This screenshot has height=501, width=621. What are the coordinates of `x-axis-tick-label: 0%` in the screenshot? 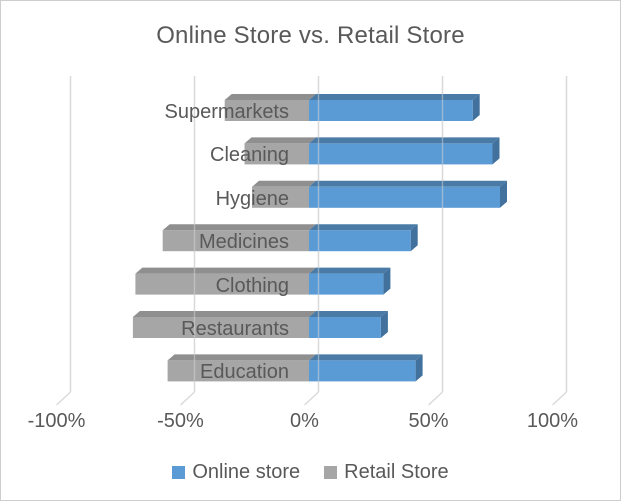 It's located at (304, 421).